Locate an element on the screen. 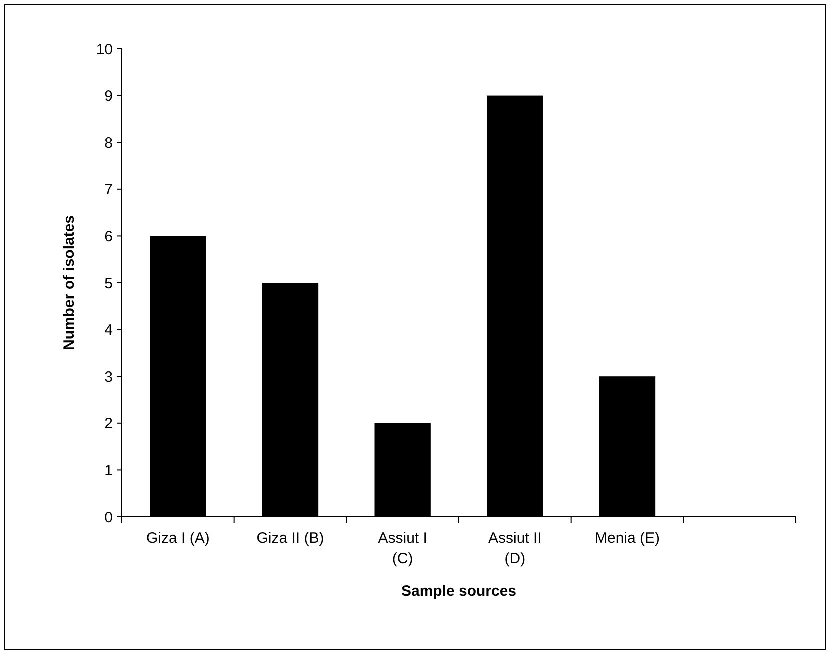 The width and height of the screenshot is (831, 657). x-tick-label: Assiut I (C) is located at coordinates (403, 549).